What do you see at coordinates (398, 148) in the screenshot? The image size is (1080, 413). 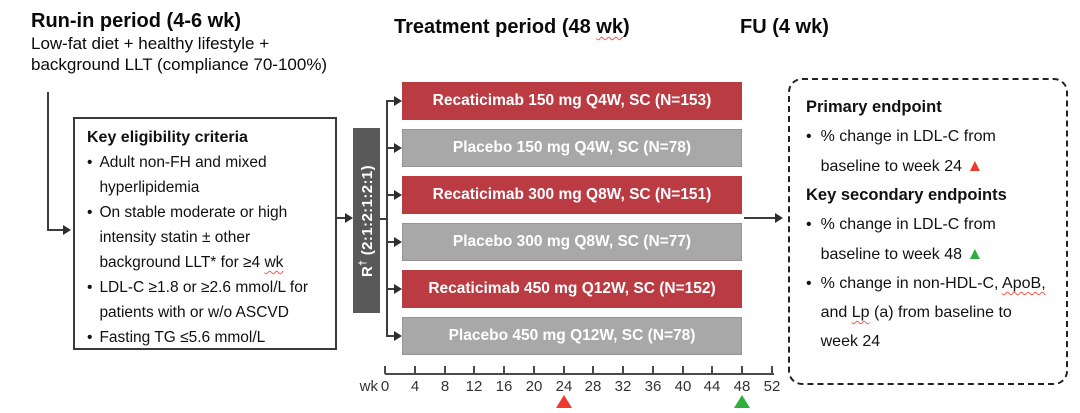 I see `branch-arrow-2-icon` at bounding box center [398, 148].